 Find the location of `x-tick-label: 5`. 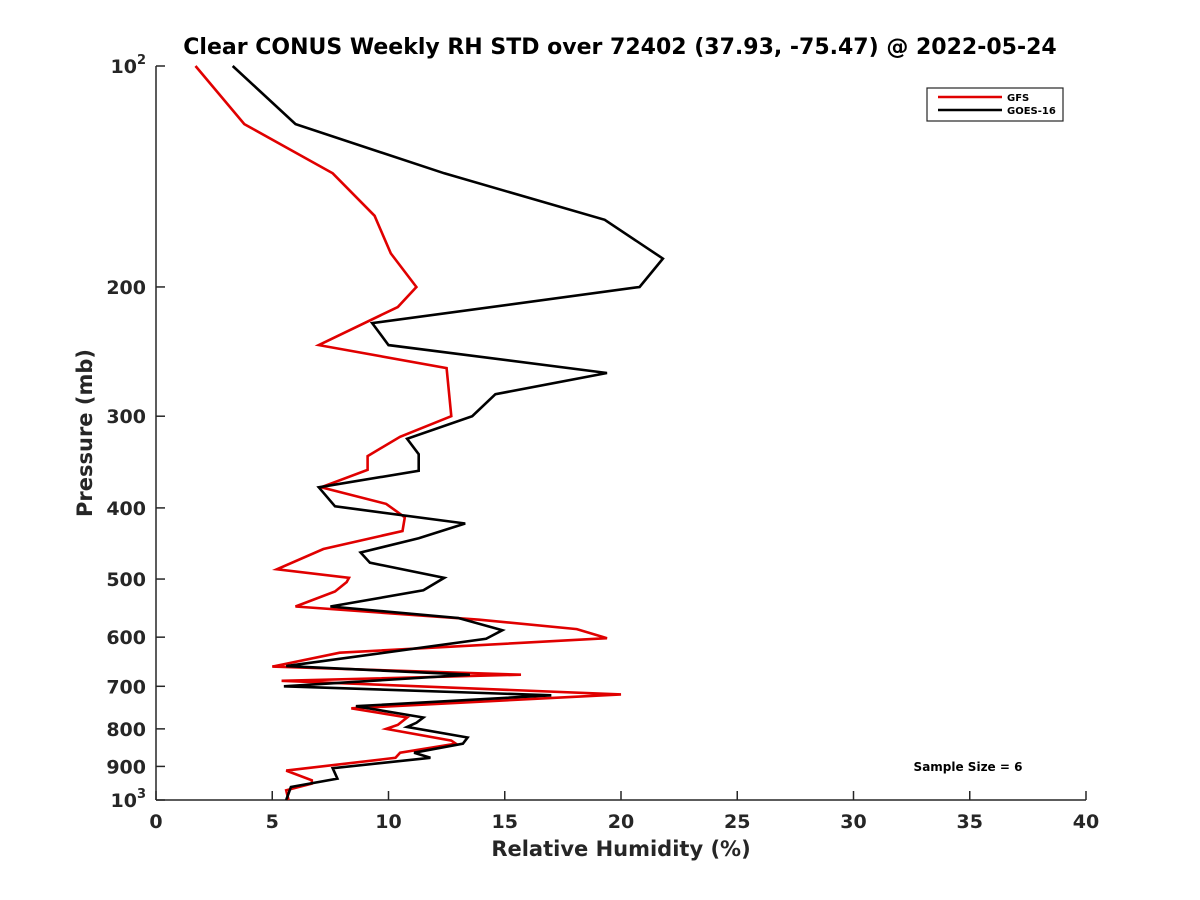

x-tick-label: 5 is located at coordinates (272, 822).